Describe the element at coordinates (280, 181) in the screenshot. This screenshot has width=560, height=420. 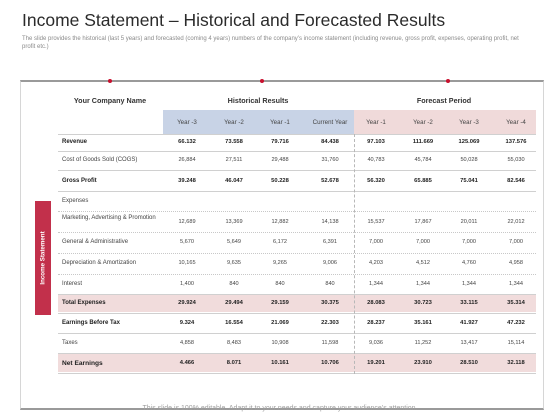
I see `table-cell: 50.228` at that location.